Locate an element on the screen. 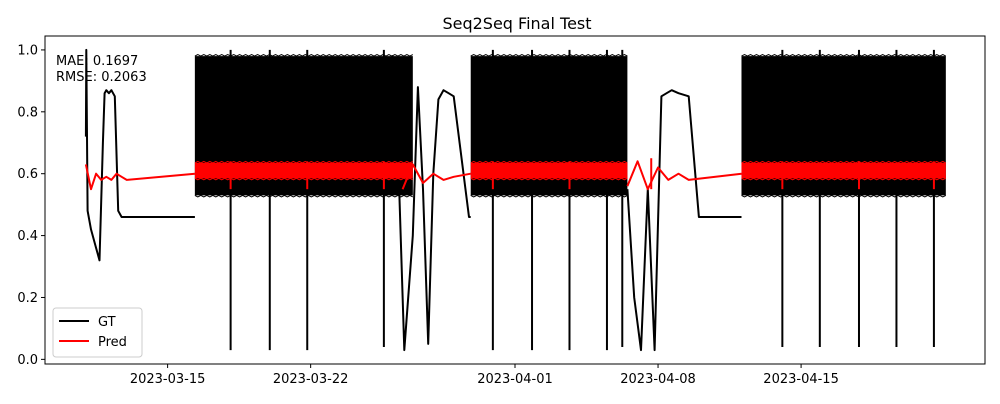 Image resolution: width=1000 pixels, height=404 pixels. y-axis: 0.0 0.2 0.4 0.6 0.8 1.0 is located at coordinates (31, 205).